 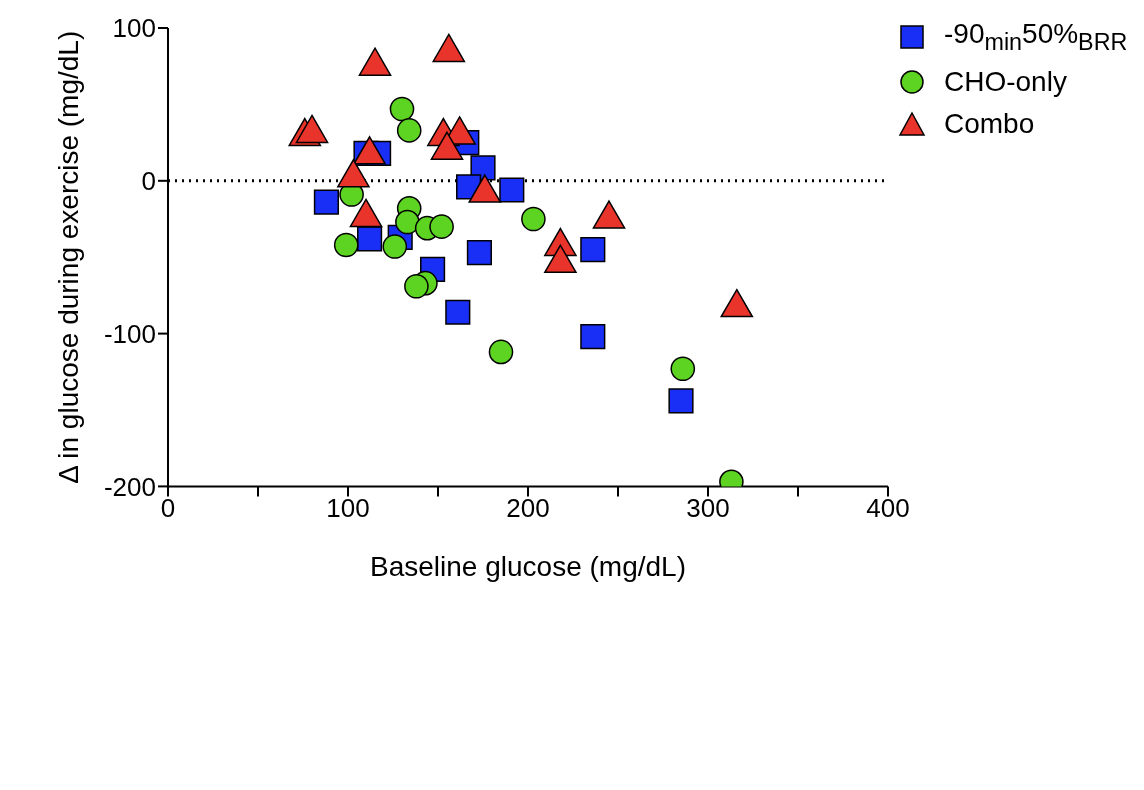 I want to click on y-tick-label: -200, so click(x=129, y=486).